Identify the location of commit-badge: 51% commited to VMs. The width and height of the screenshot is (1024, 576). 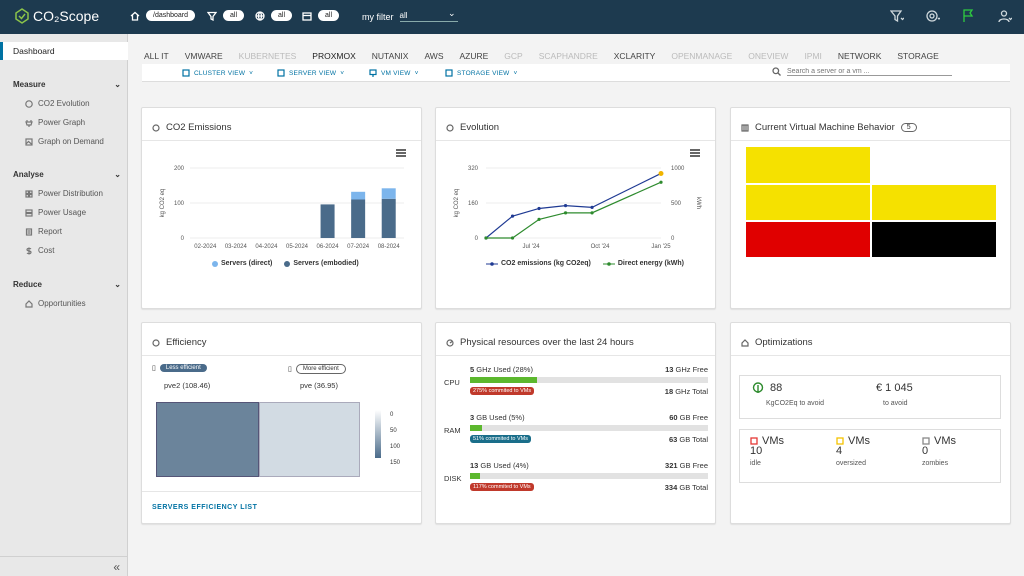
(501, 439).